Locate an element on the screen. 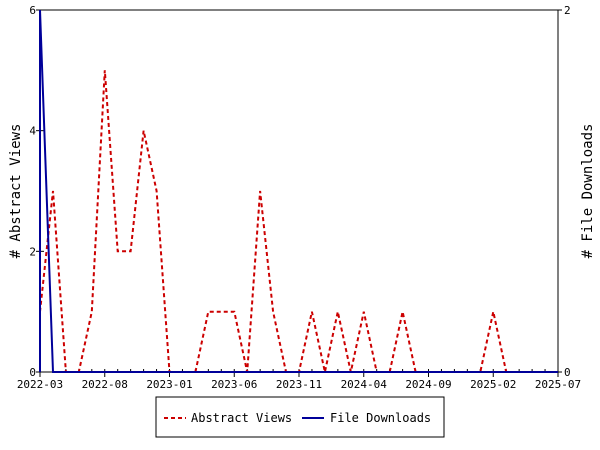  x-tick-label: 2023-01 is located at coordinates (169, 384).